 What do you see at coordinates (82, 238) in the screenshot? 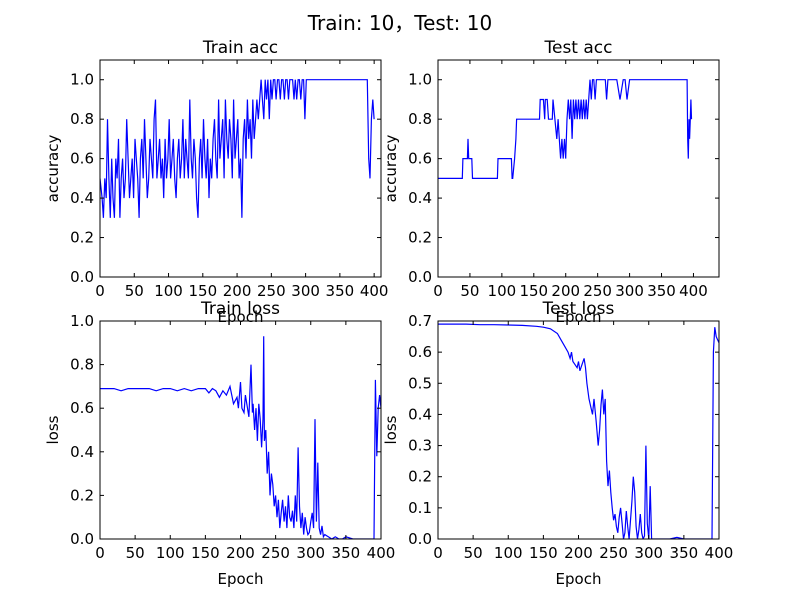
I see `train-acc-y-tick-label: 0.2` at bounding box center [82, 238].